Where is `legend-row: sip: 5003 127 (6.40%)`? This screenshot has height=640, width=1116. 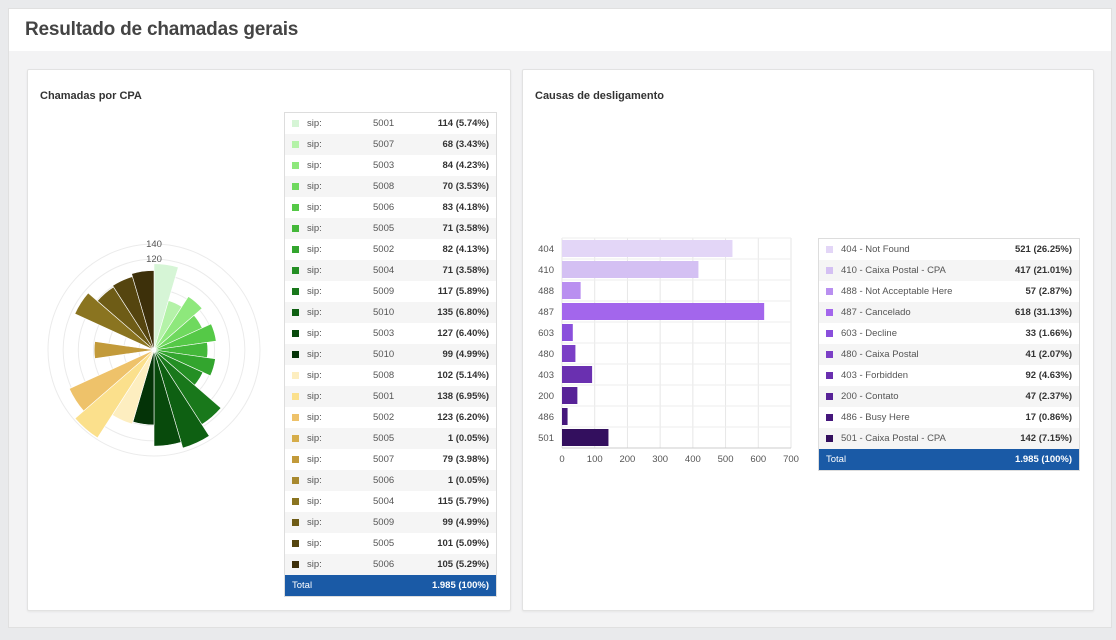 legend-row: sip: 5003 127 (6.40%) is located at coordinates (390, 333).